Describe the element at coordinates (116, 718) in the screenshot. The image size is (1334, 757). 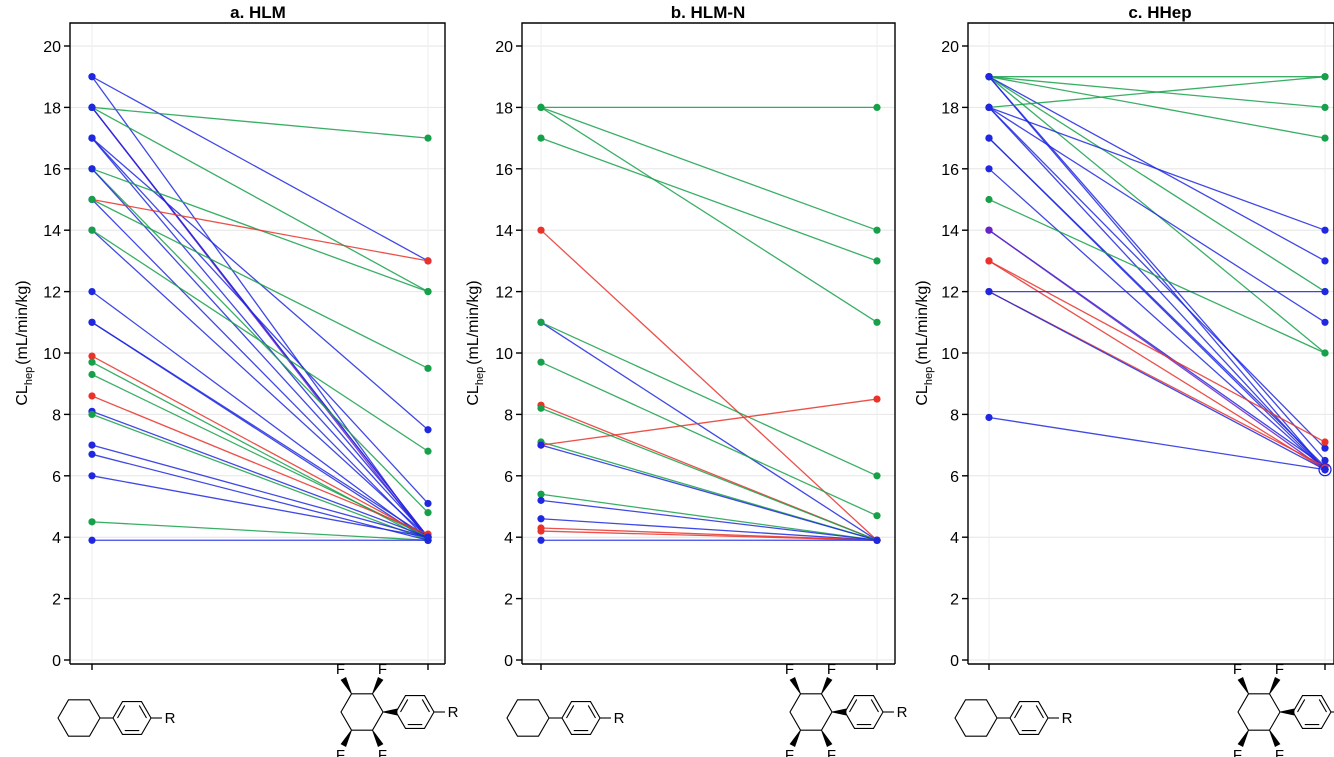
I see `structure-phenylcyclohexane: R` at that location.